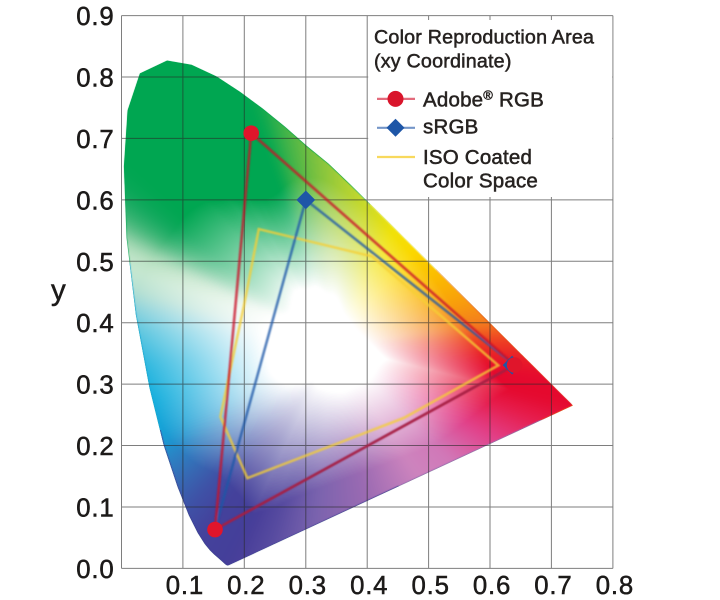 This screenshot has width=720, height=600. What do you see at coordinates (477, 157) in the screenshot?
I see `svg-text: ISO Coated` at bounding box center [477, 157].